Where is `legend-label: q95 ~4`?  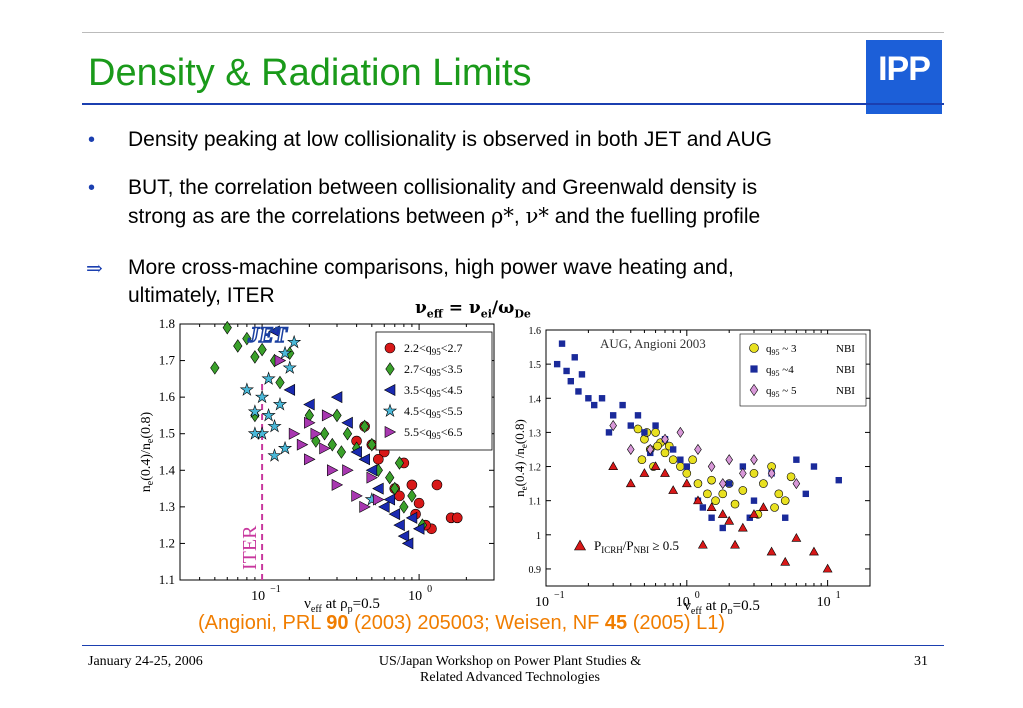 legend-label: q95 ~4 is located at coordinates (780, 371).